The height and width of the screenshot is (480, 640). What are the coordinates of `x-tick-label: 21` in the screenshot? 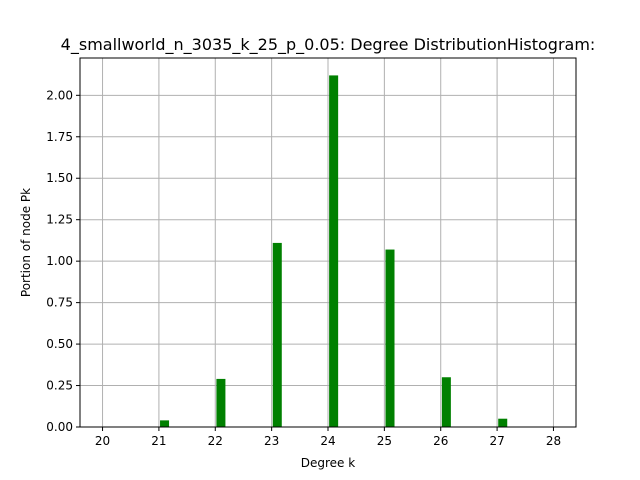 It's located at (158, 441).